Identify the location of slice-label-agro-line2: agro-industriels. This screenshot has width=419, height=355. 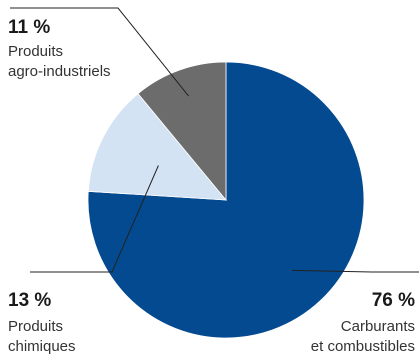
(59, 71).